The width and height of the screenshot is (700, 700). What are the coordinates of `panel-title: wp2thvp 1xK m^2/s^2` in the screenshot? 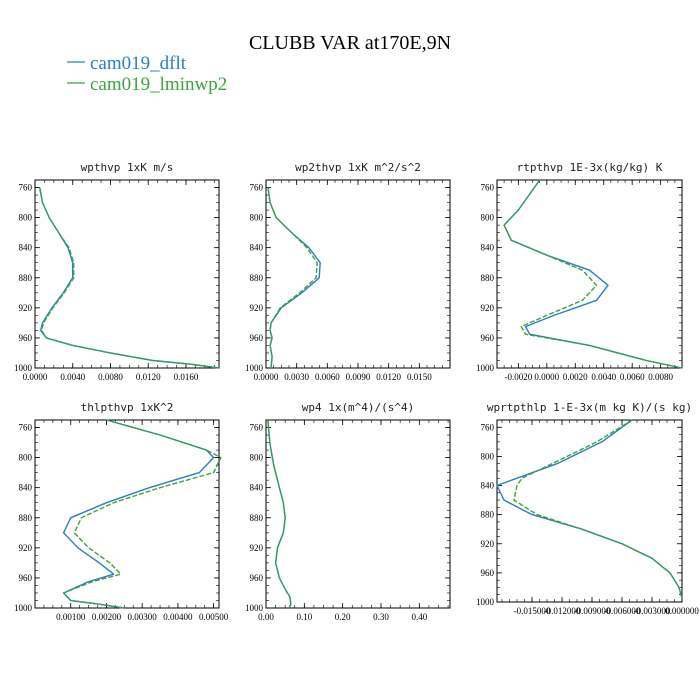 It's located at (358, 167).